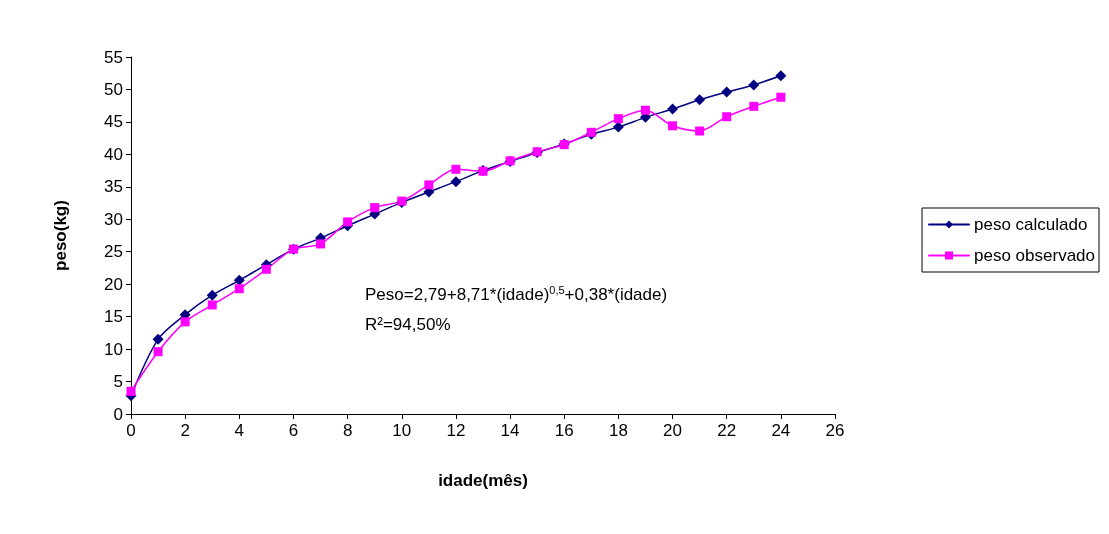 Image resolution: width=1109 pixels, height=534 pixels. Describe the element at coordinates (293, 430) in the screenshot. I see `x-tick-label: 6` at that location.